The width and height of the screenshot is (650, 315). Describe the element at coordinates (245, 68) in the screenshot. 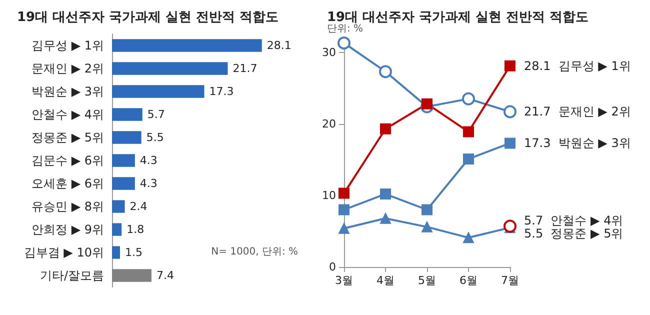

I see `data-label: 21.7` at that location.